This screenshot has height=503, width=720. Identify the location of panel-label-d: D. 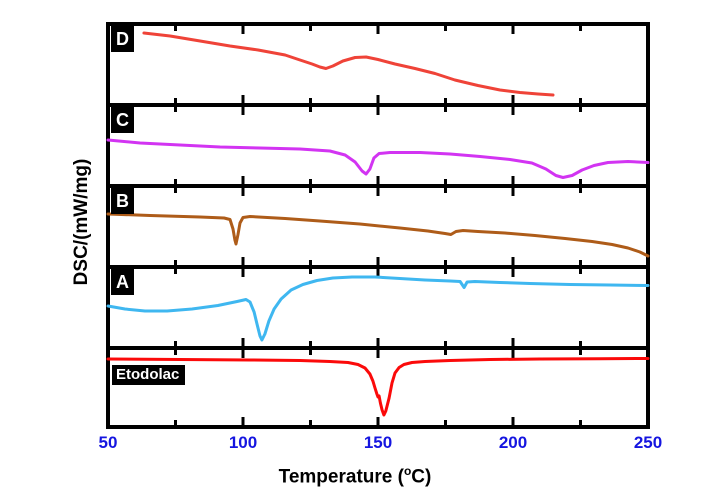
(122, 39).